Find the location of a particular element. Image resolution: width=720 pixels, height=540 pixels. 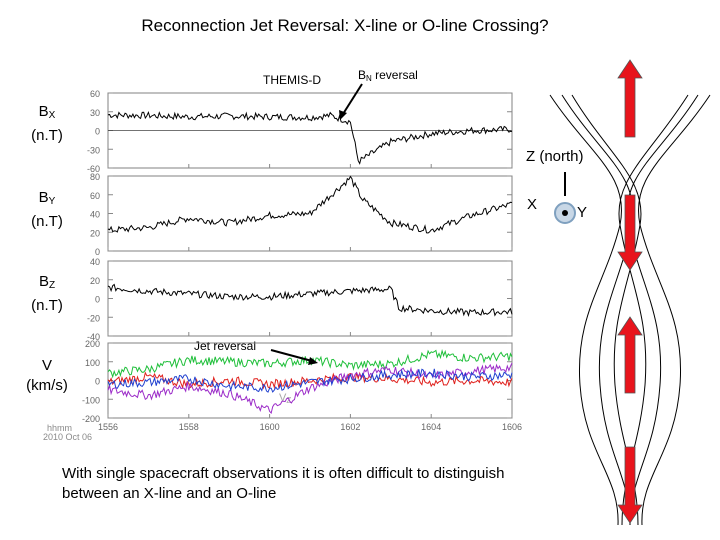

red-arrow-bottom-down is located at coordinates (630, 485).